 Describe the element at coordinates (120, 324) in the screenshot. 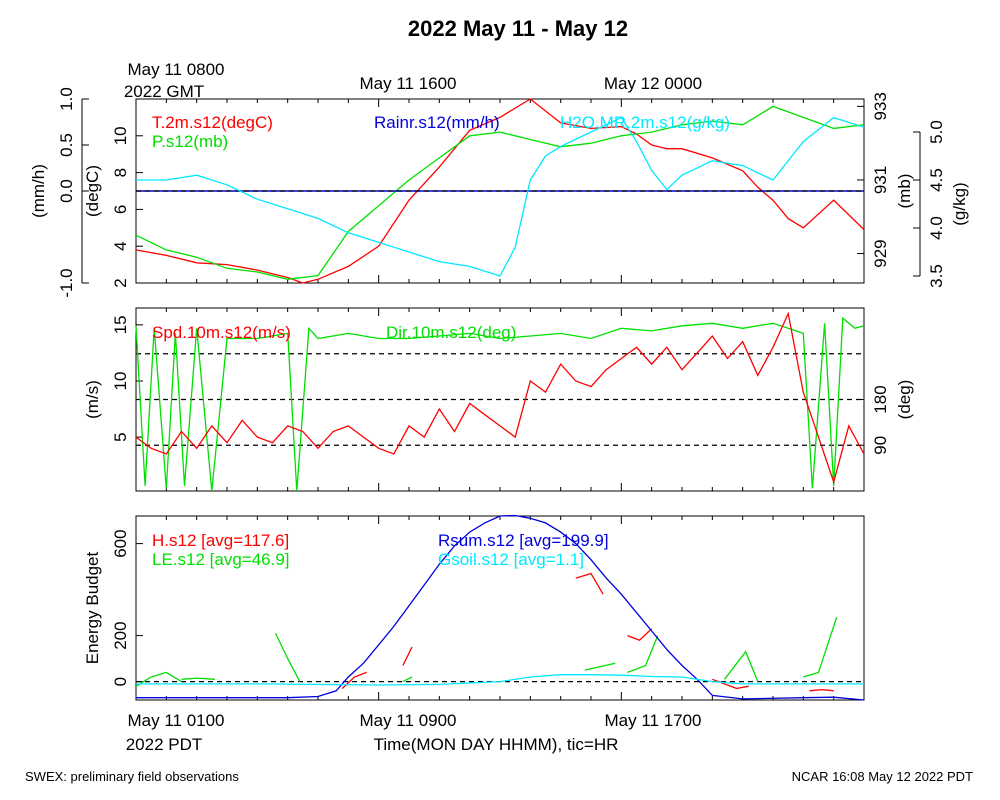

I see `middle-axis-ms-tick-label: 15` at that location.